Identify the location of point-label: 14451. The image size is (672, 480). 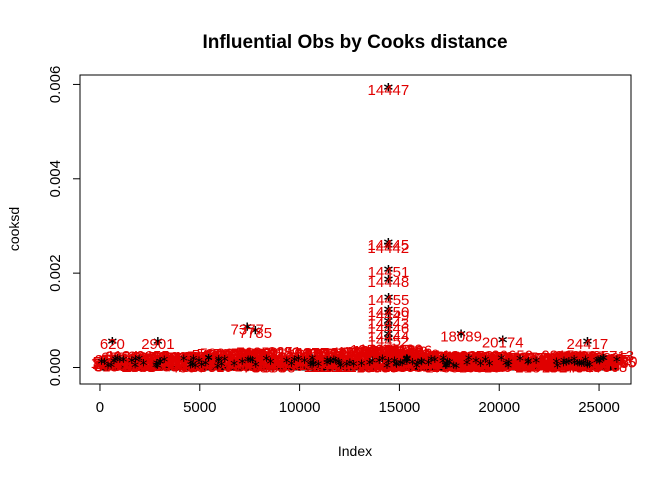
(389, 272).